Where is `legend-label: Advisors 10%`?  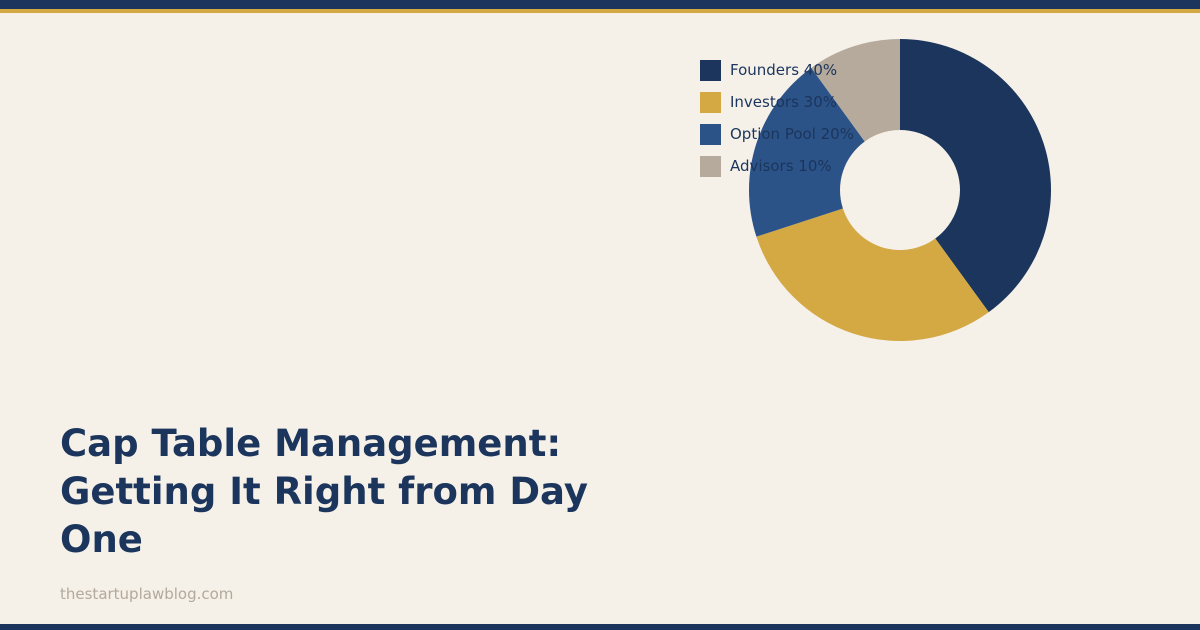
legend-label: Advisors 10% is located at coordinates (781, 166).